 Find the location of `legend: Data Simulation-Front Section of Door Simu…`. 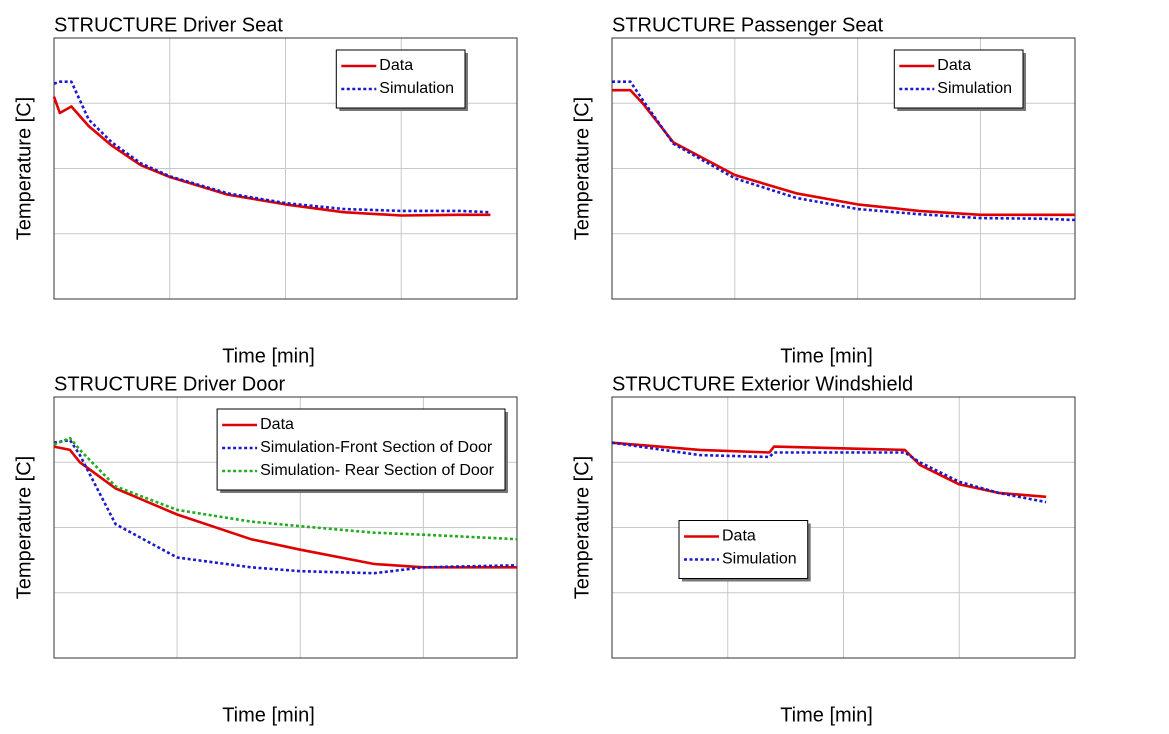

legend: Data Simulation-Front Section of Door Simu… is located at coordinates (362, 450).